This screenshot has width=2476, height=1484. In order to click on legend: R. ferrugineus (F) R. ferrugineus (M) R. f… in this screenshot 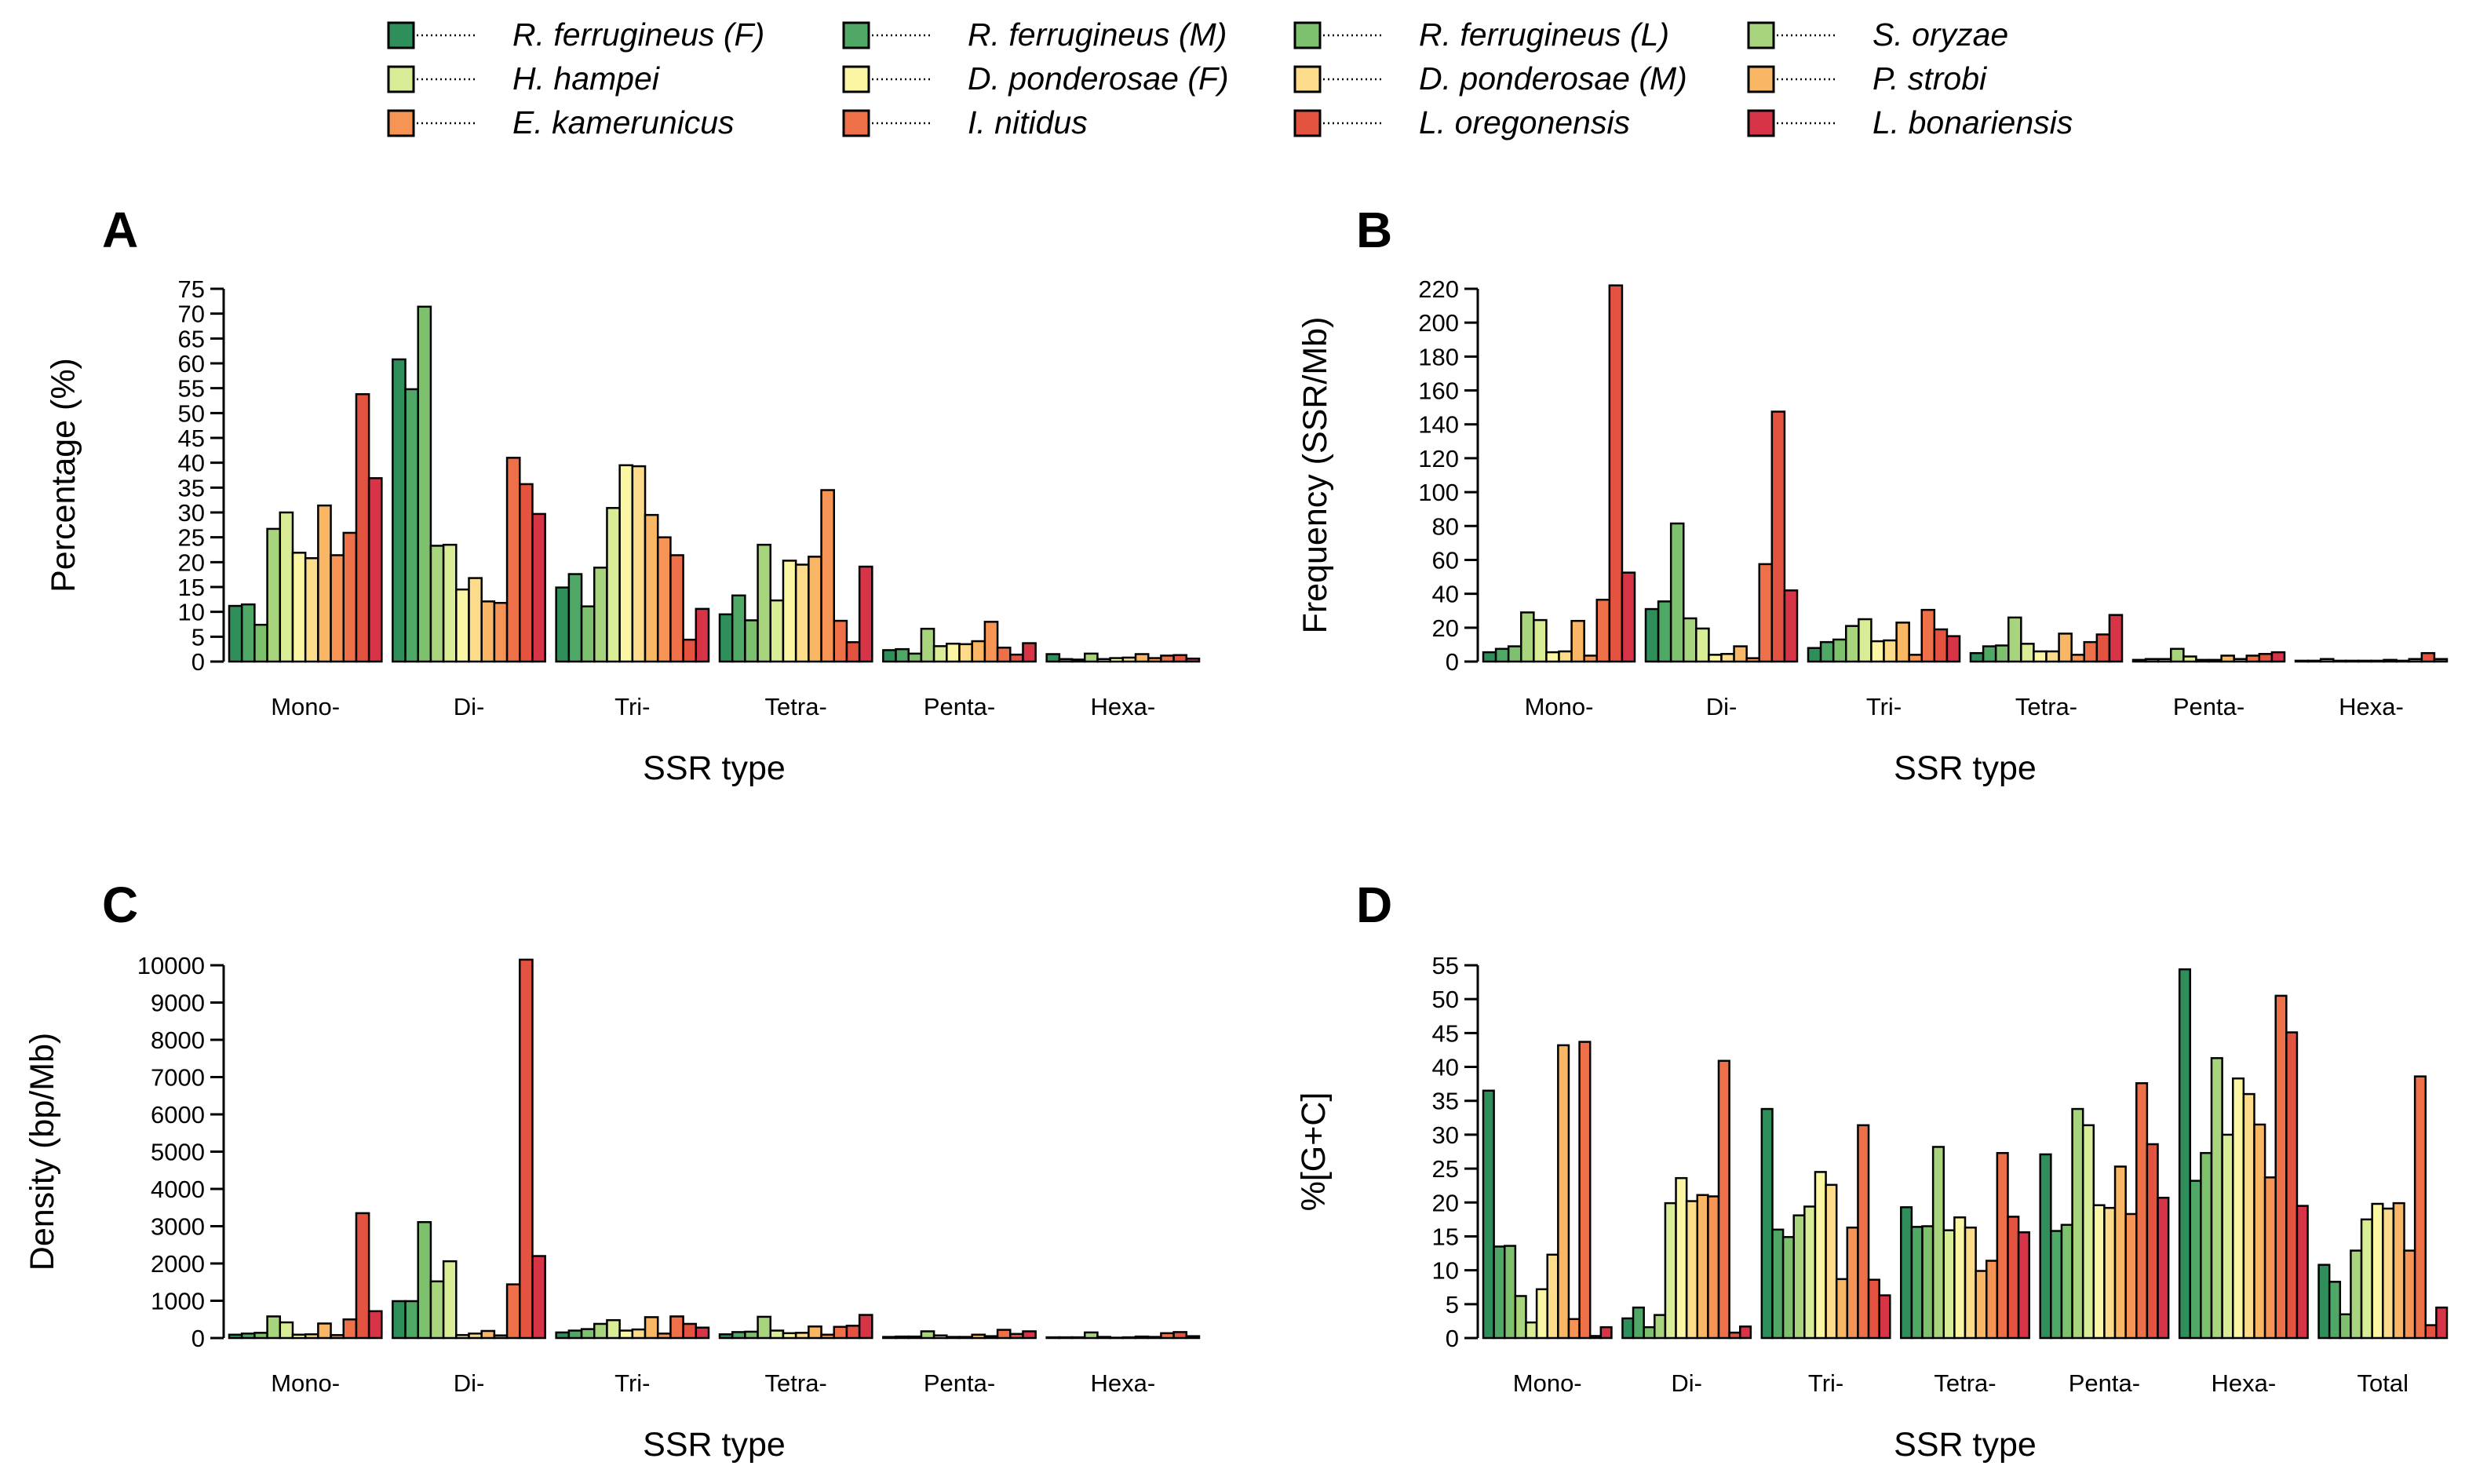, I will do `click(1230, 78)`.